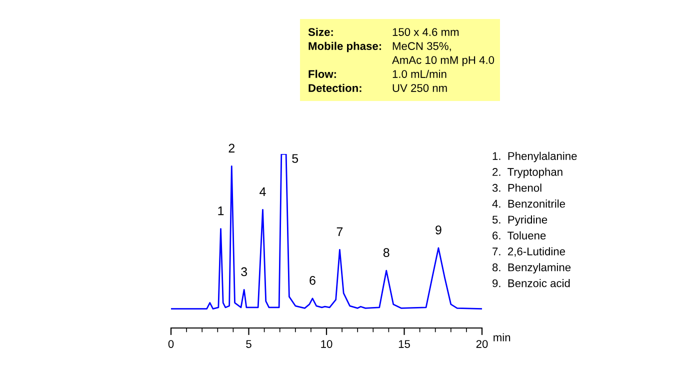 The height and width of the screenshot is (369, 673). I want to click on text: 4. Benzonitrile, so click(529, 204).